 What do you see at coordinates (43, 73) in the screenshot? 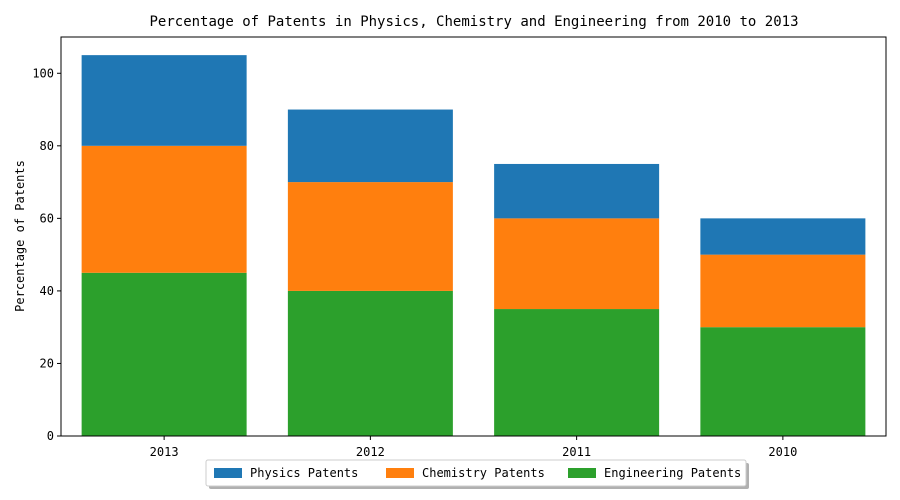
I see `y-tick-label: 100` at bounding box center [43, 73].